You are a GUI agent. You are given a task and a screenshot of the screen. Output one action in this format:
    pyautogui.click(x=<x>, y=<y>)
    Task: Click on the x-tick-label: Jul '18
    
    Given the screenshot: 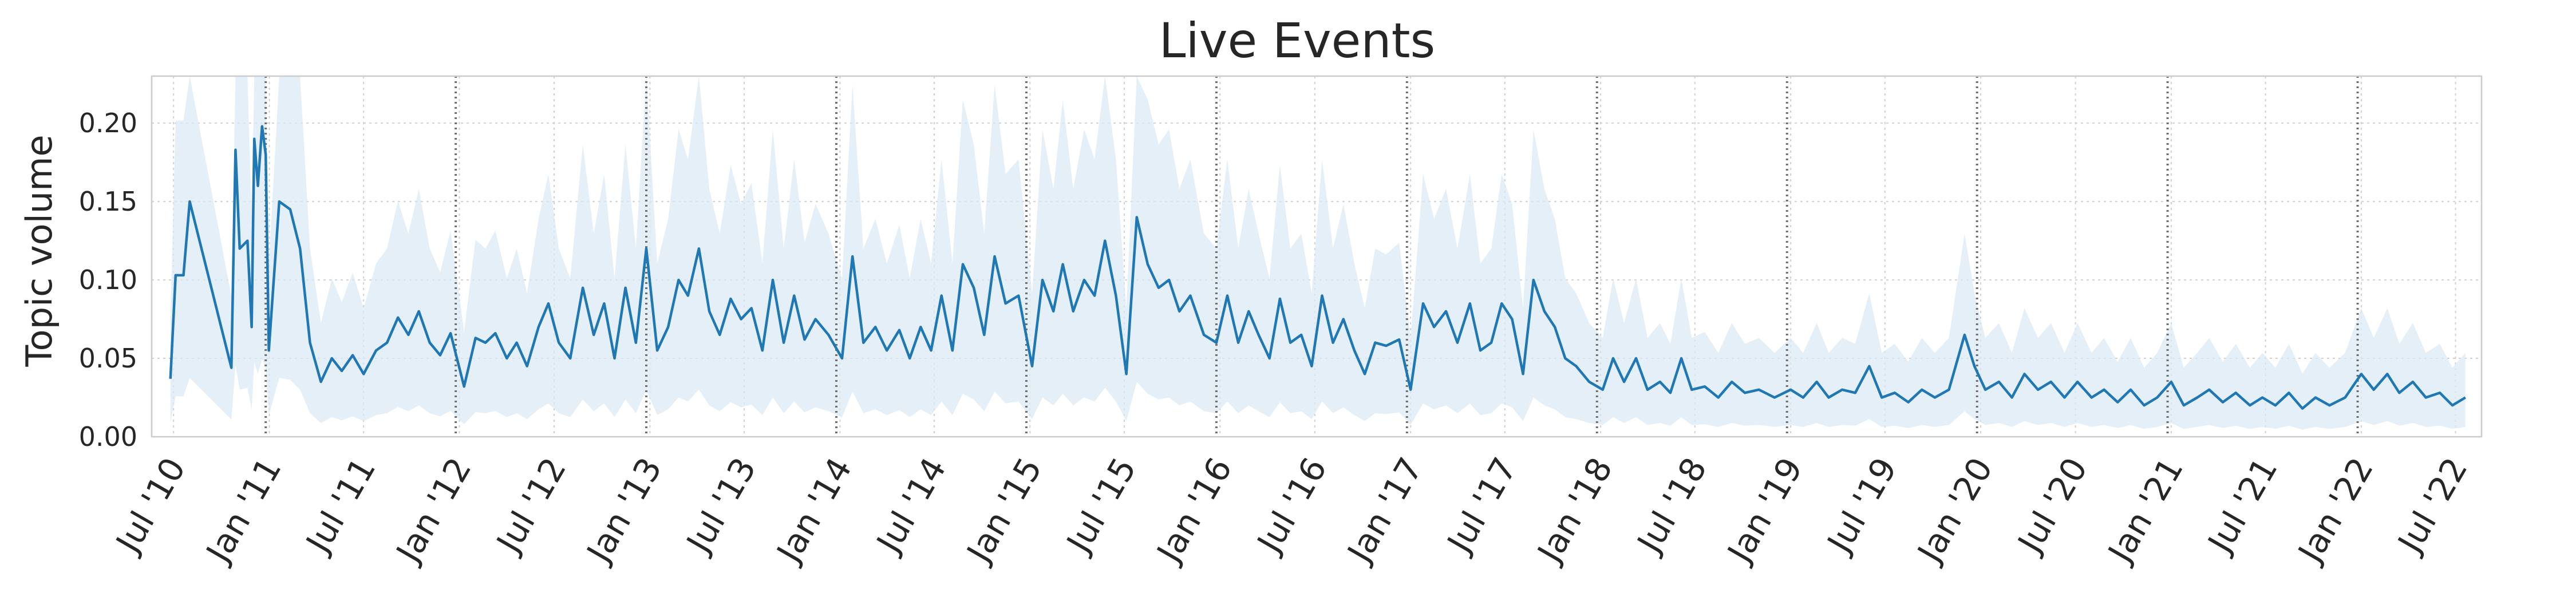 What is the action you would take?
    pyautogui.click(x=1671, y=506)
    